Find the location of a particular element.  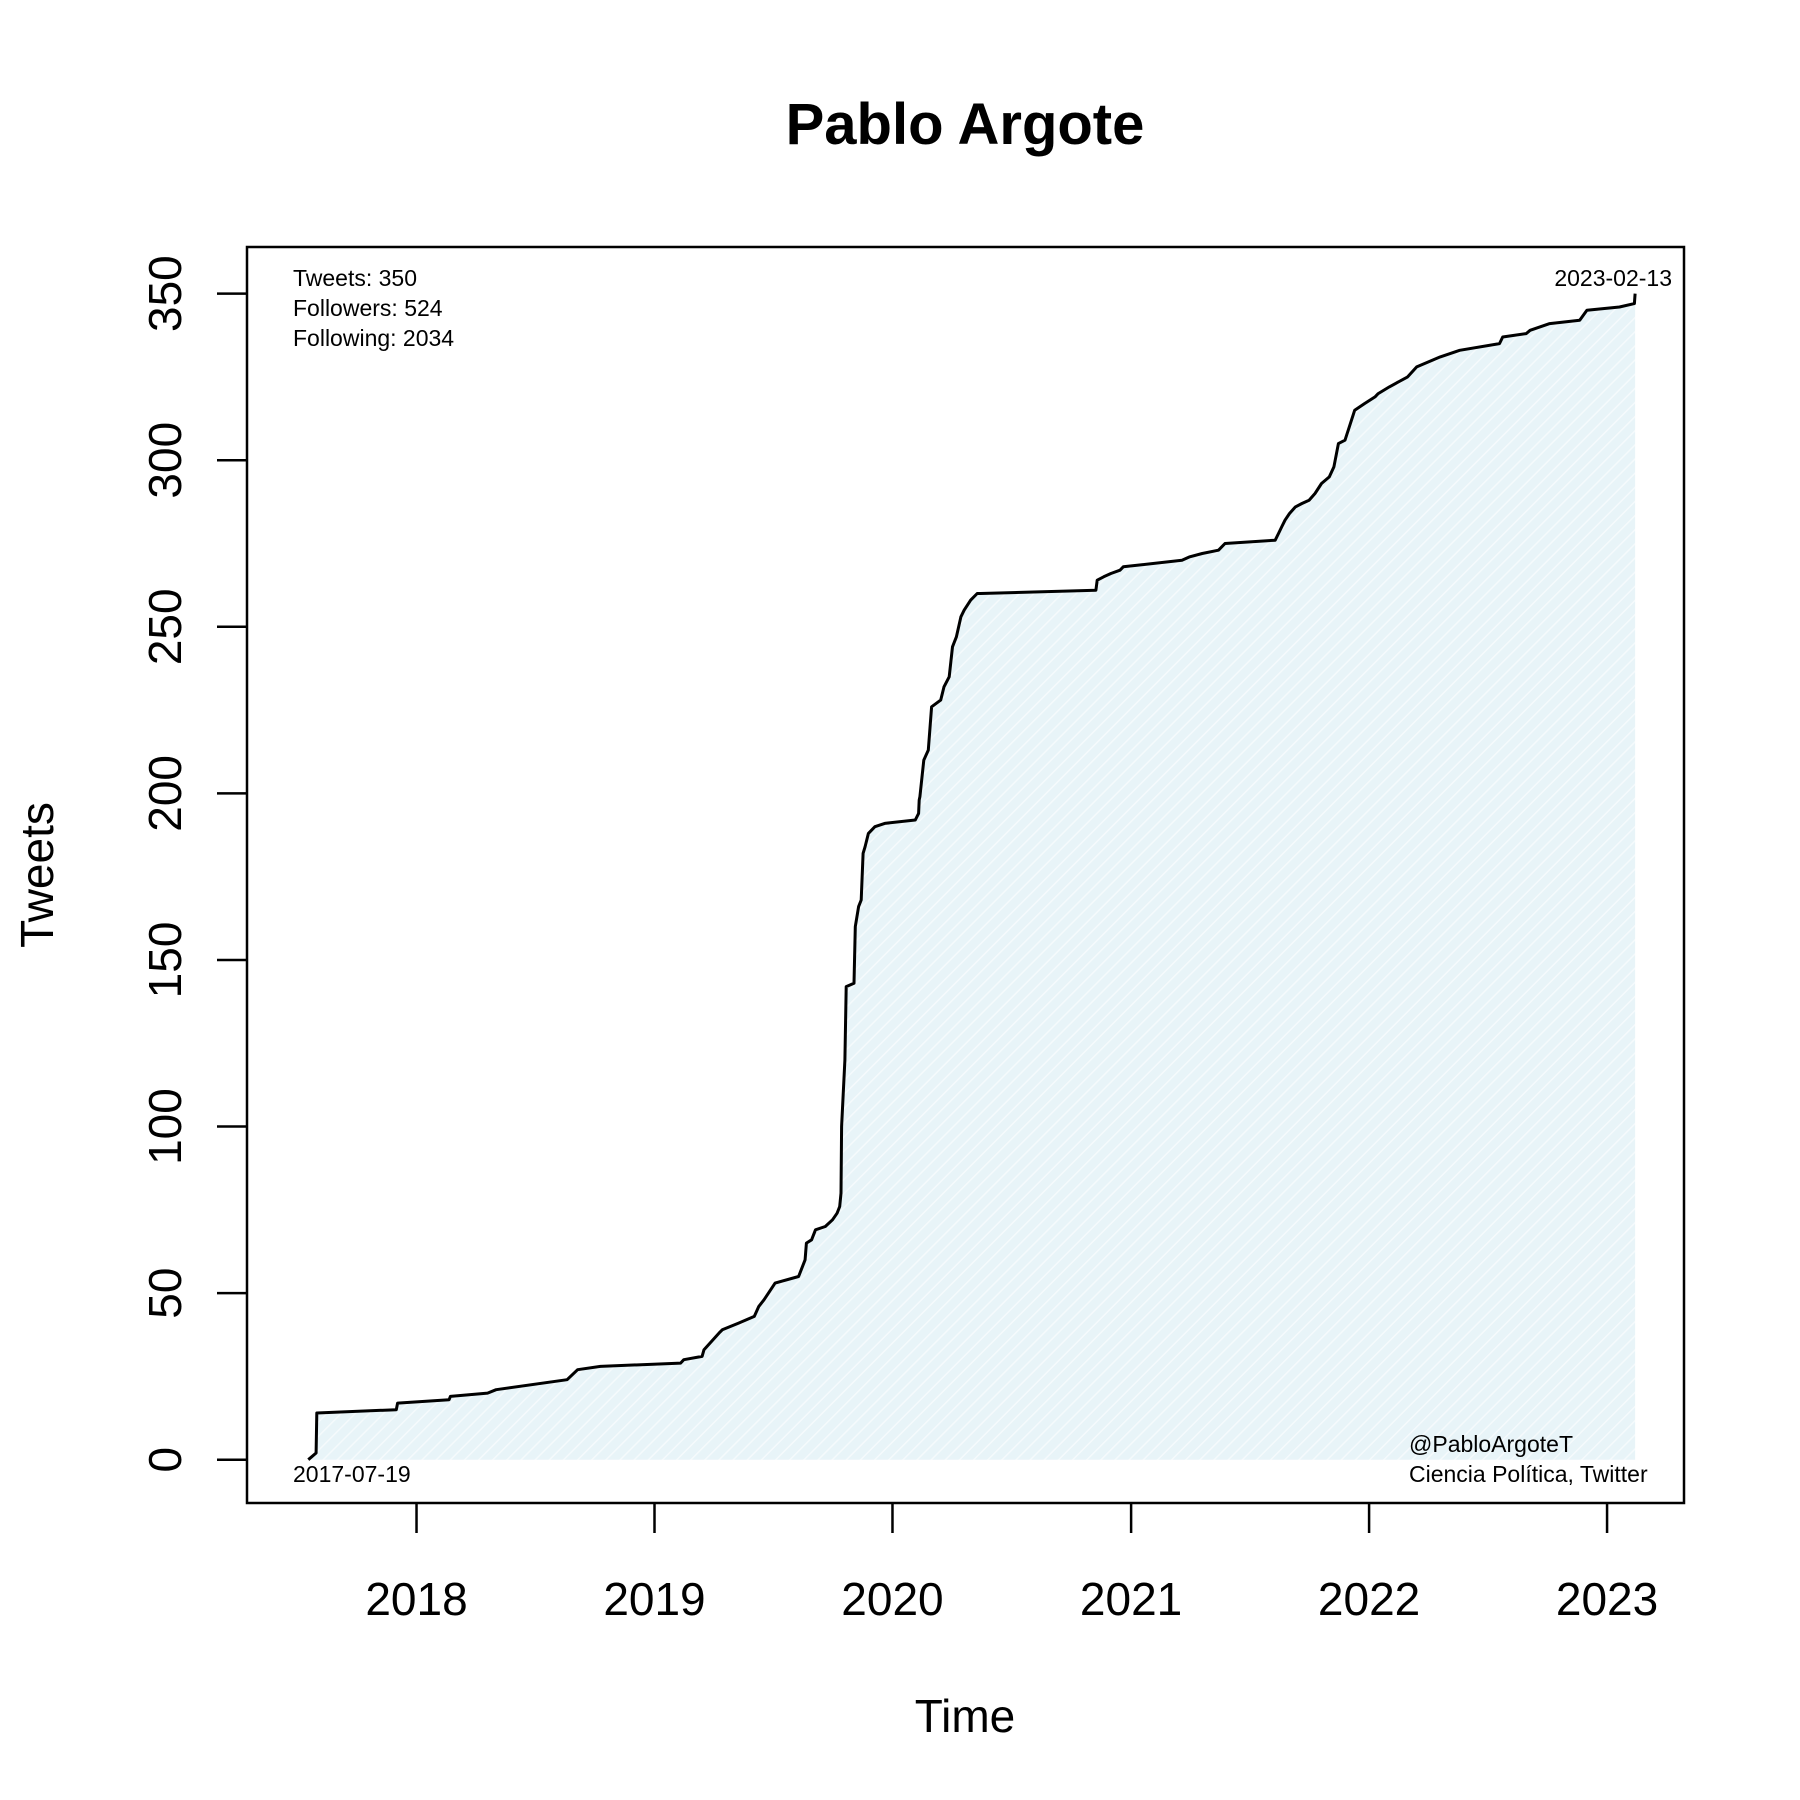

y-tick-label: 0 is located at coordinates (165, 1460).